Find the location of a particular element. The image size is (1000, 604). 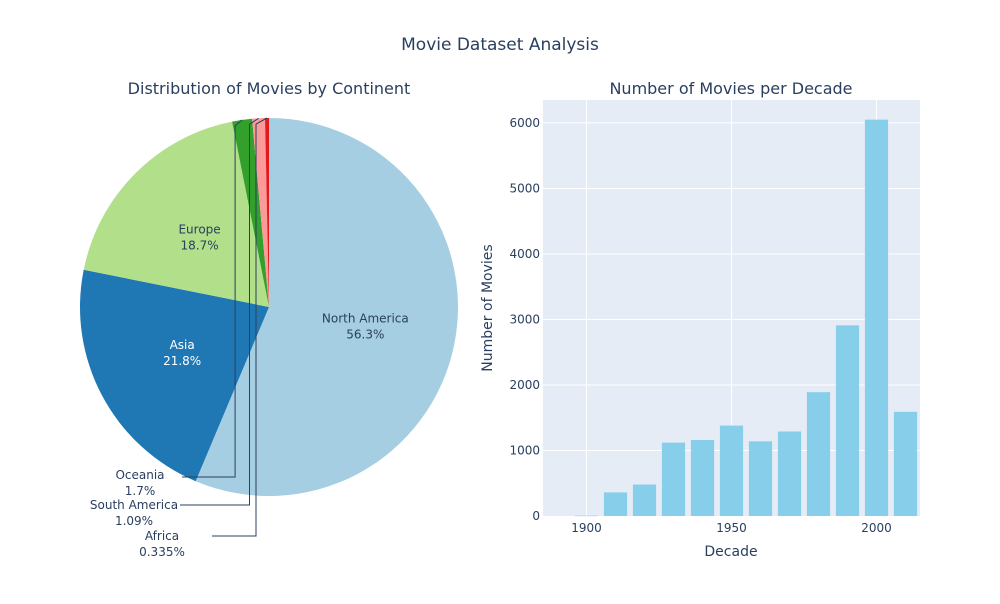

bar-1940 is located at coordinates (702, 478).